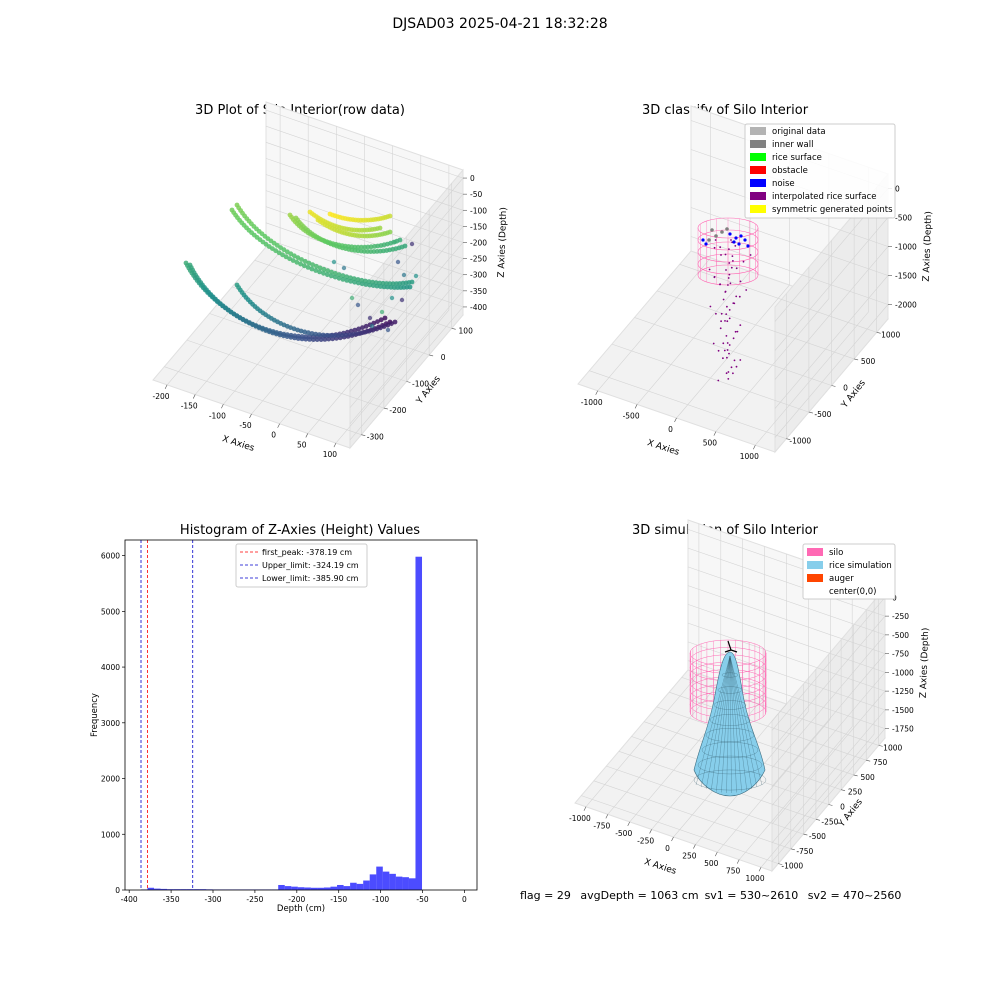 This screenshot has height=1000, width=1000. Describe the element at coordinates (754, 447) in the screenshot. I see `classify-x-tick` at that location.